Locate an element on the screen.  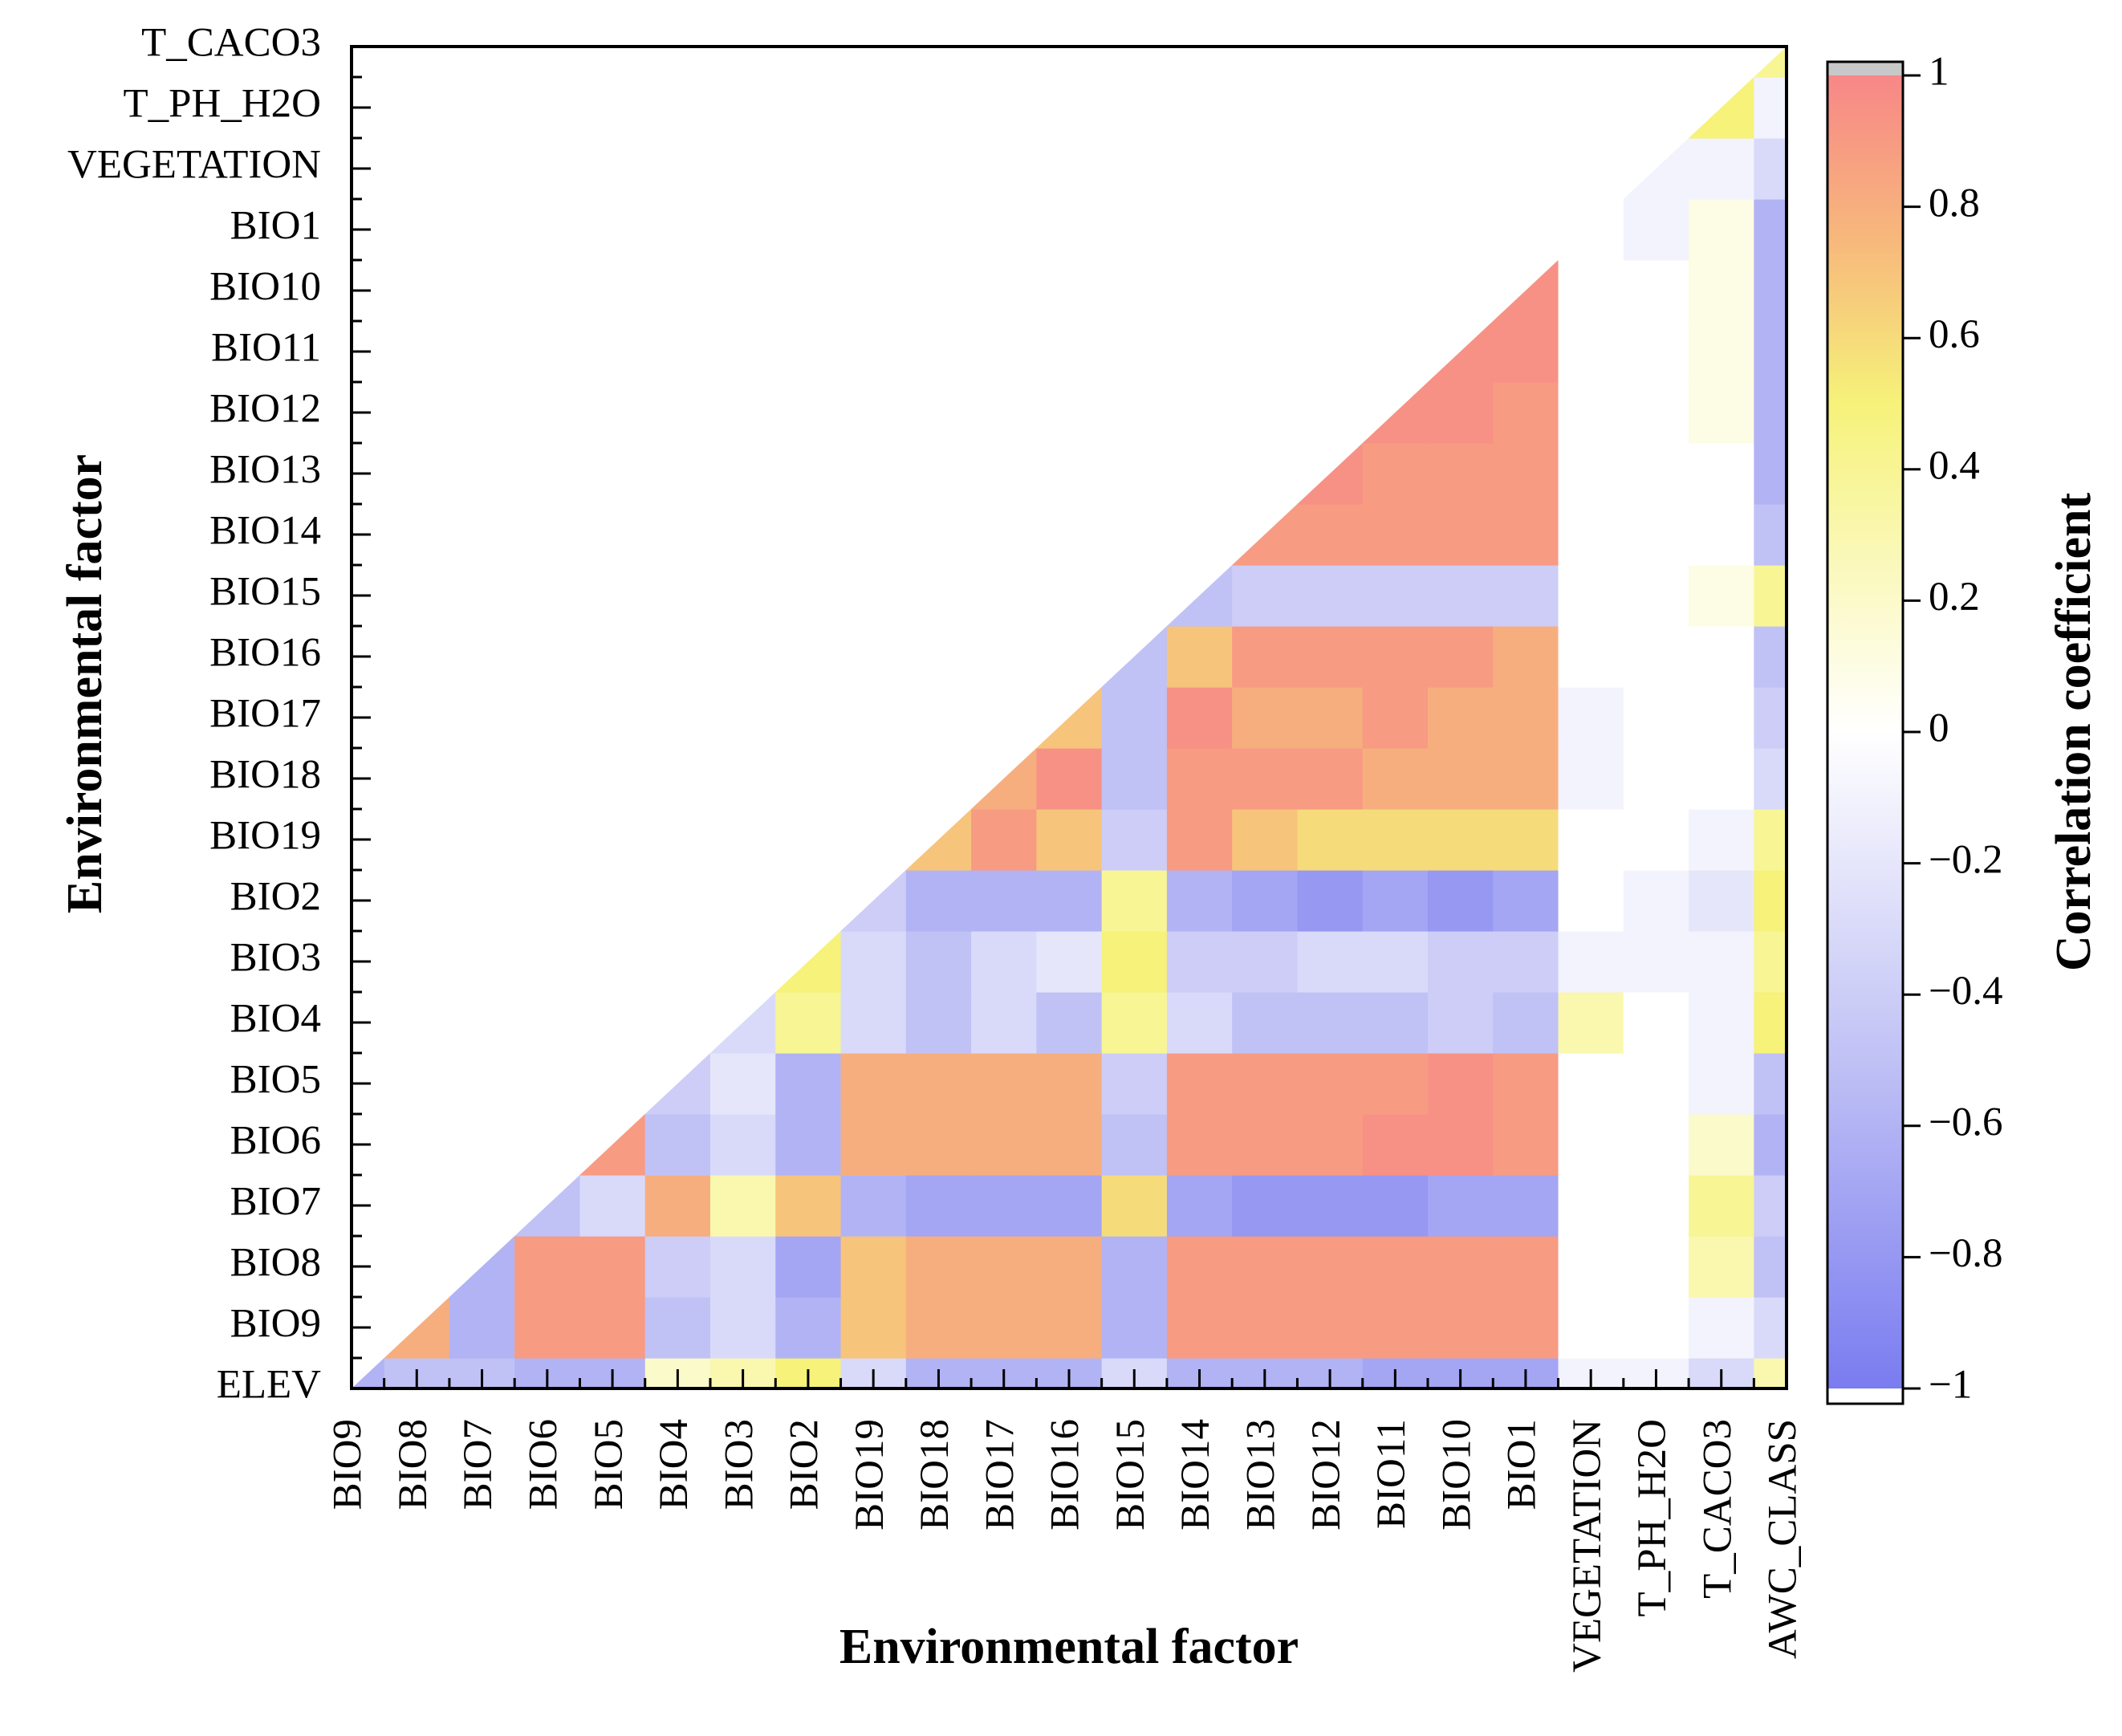
colorbar-tick-label: −1 is located at coordinates (1950, 1385).